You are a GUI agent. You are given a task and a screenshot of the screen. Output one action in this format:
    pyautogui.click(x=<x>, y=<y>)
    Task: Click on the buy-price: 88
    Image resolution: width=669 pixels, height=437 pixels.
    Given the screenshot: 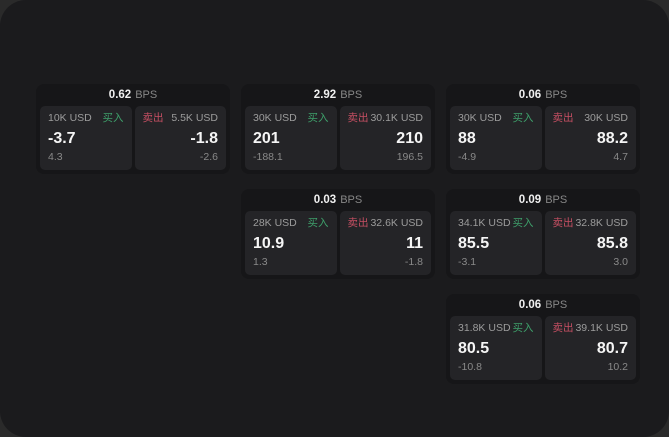 What is the action you would take?
    pyautogui.click(x=467, y=138)
    